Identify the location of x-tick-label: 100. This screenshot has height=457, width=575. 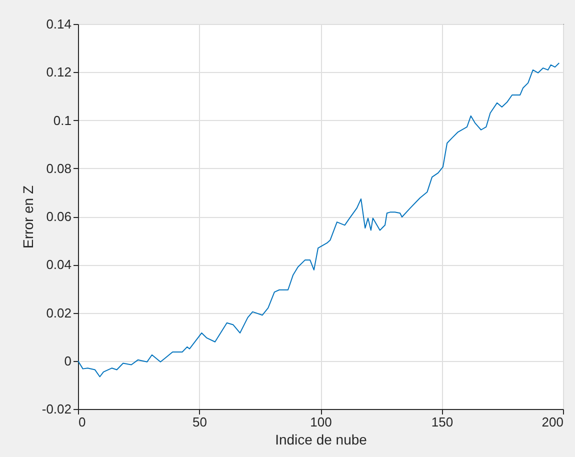
(321, 422).